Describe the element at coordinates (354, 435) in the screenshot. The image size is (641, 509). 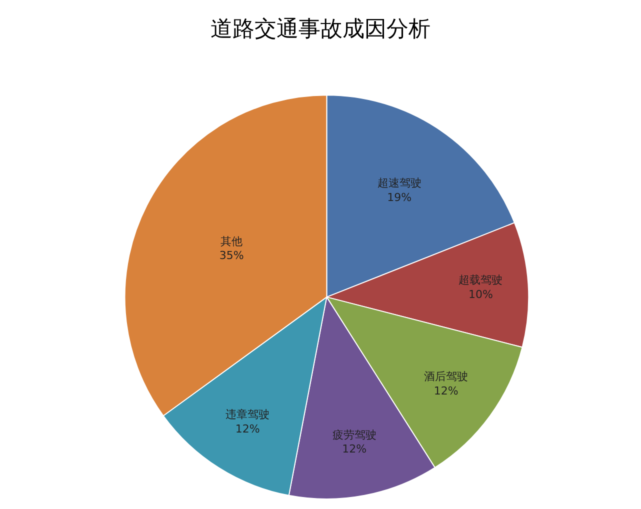
I see `slice-label: 疲劳驾驶` at that location.